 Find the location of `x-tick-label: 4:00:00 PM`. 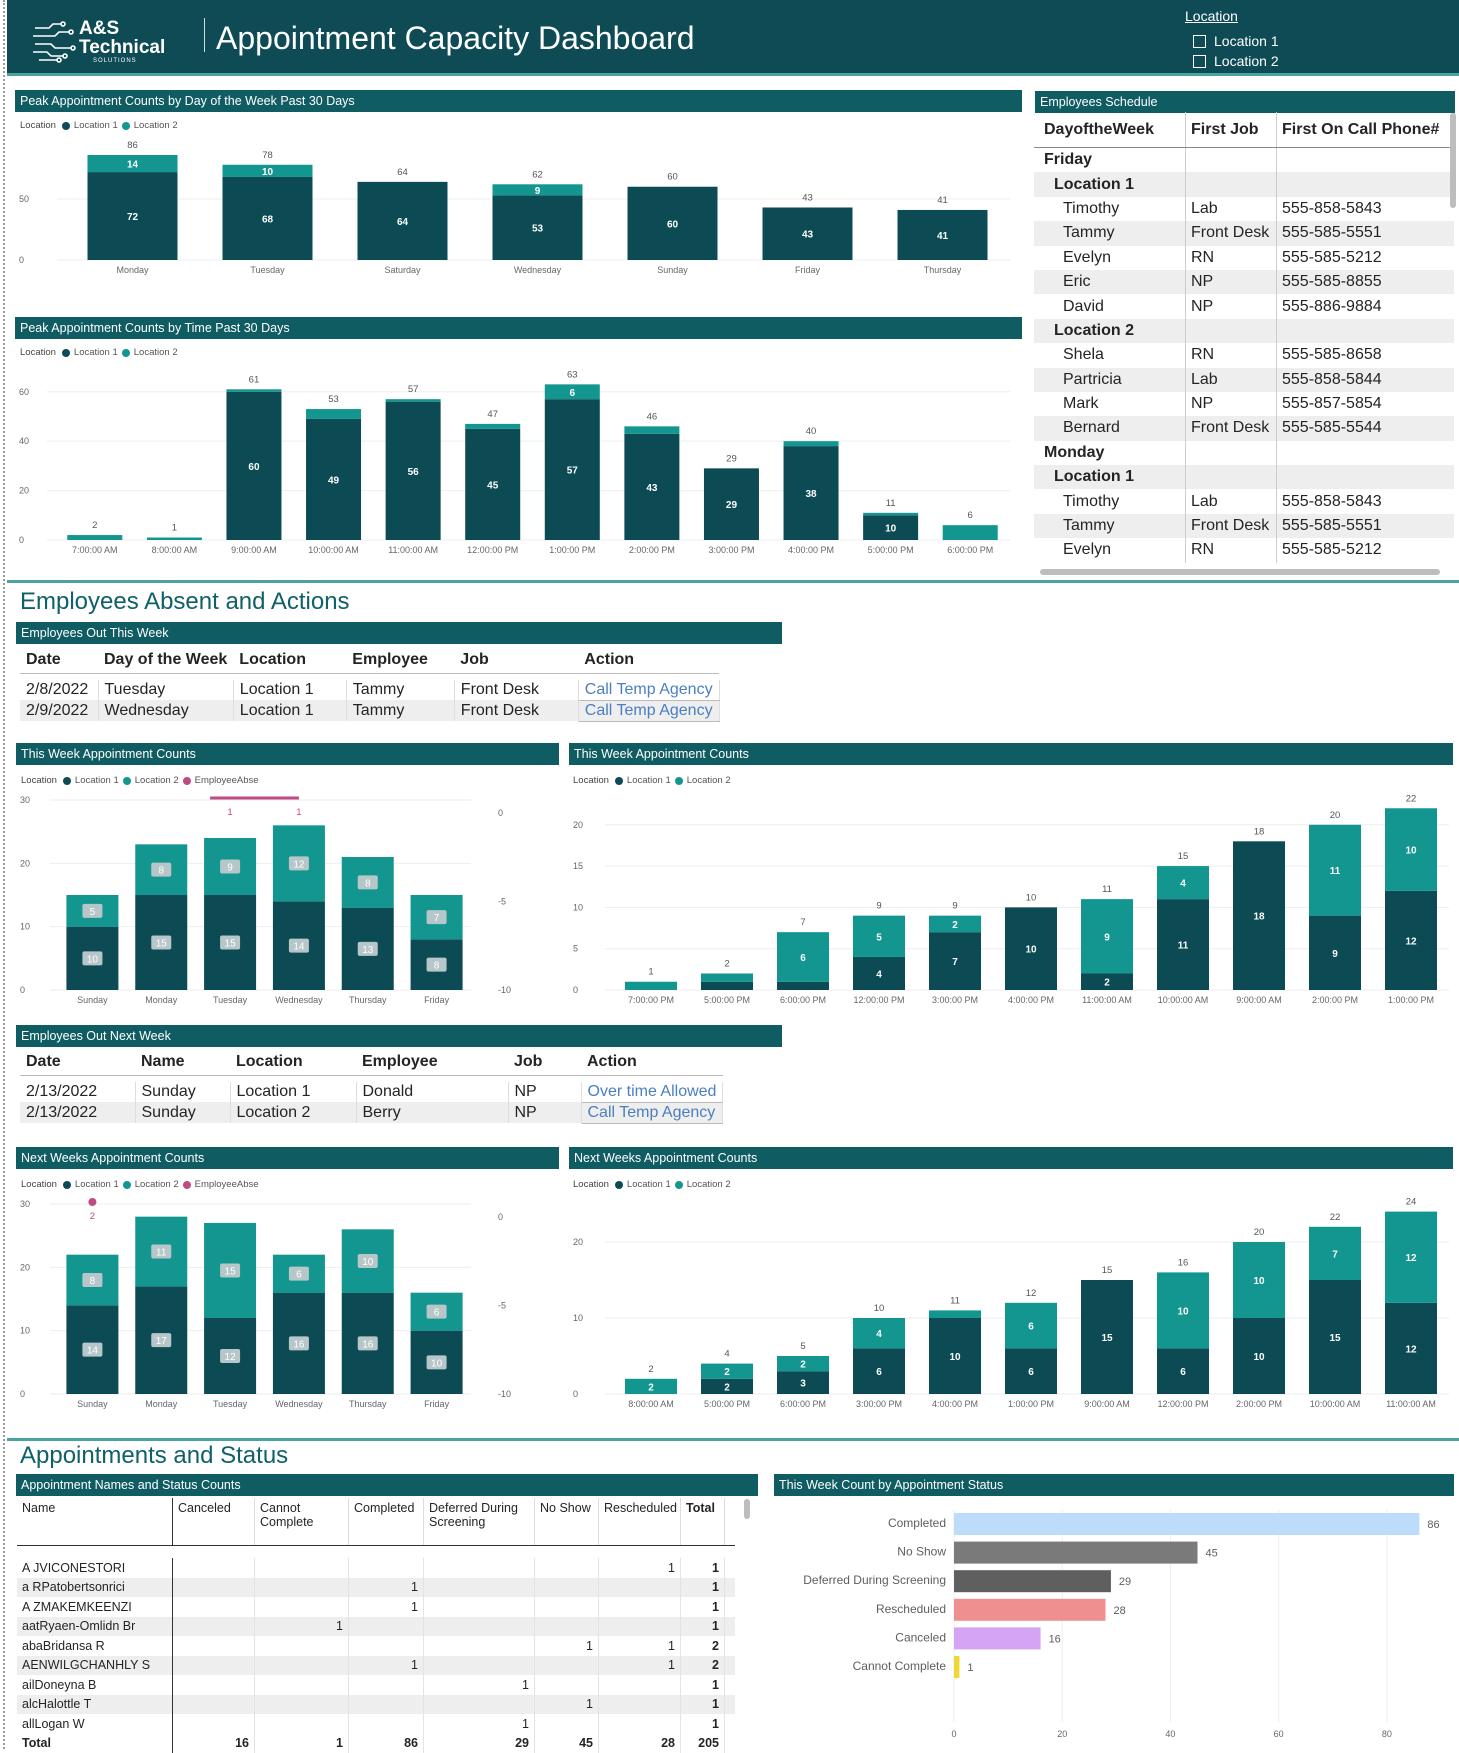

x-tick-label: 4:00:00 PM is located at coordinates (955, 1404).